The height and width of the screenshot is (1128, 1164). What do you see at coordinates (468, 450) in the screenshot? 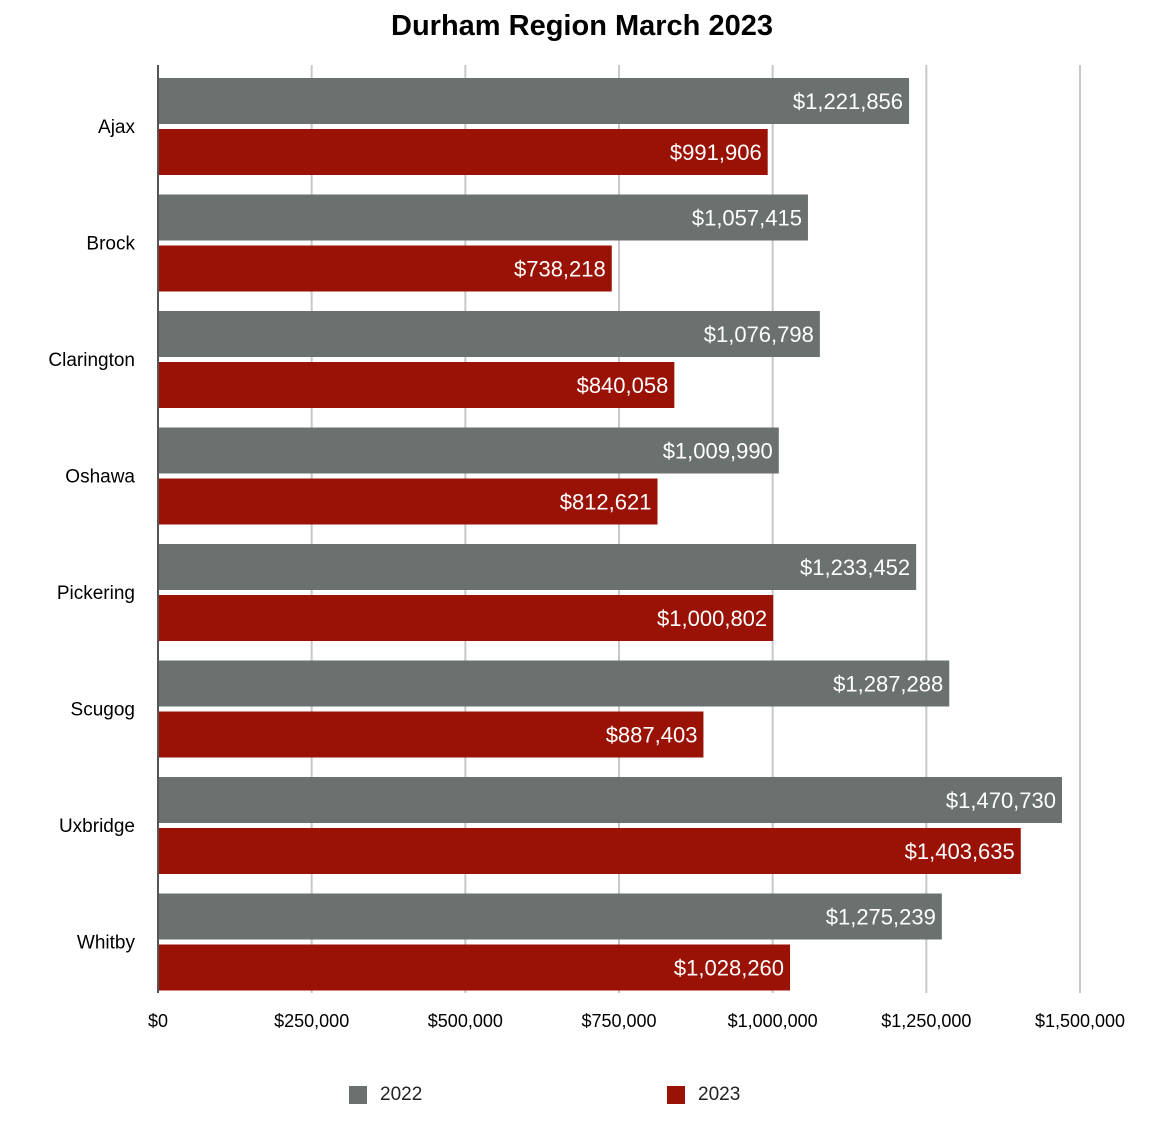
I see `bar-2022-oshawa` at bounding box center [468, 450].